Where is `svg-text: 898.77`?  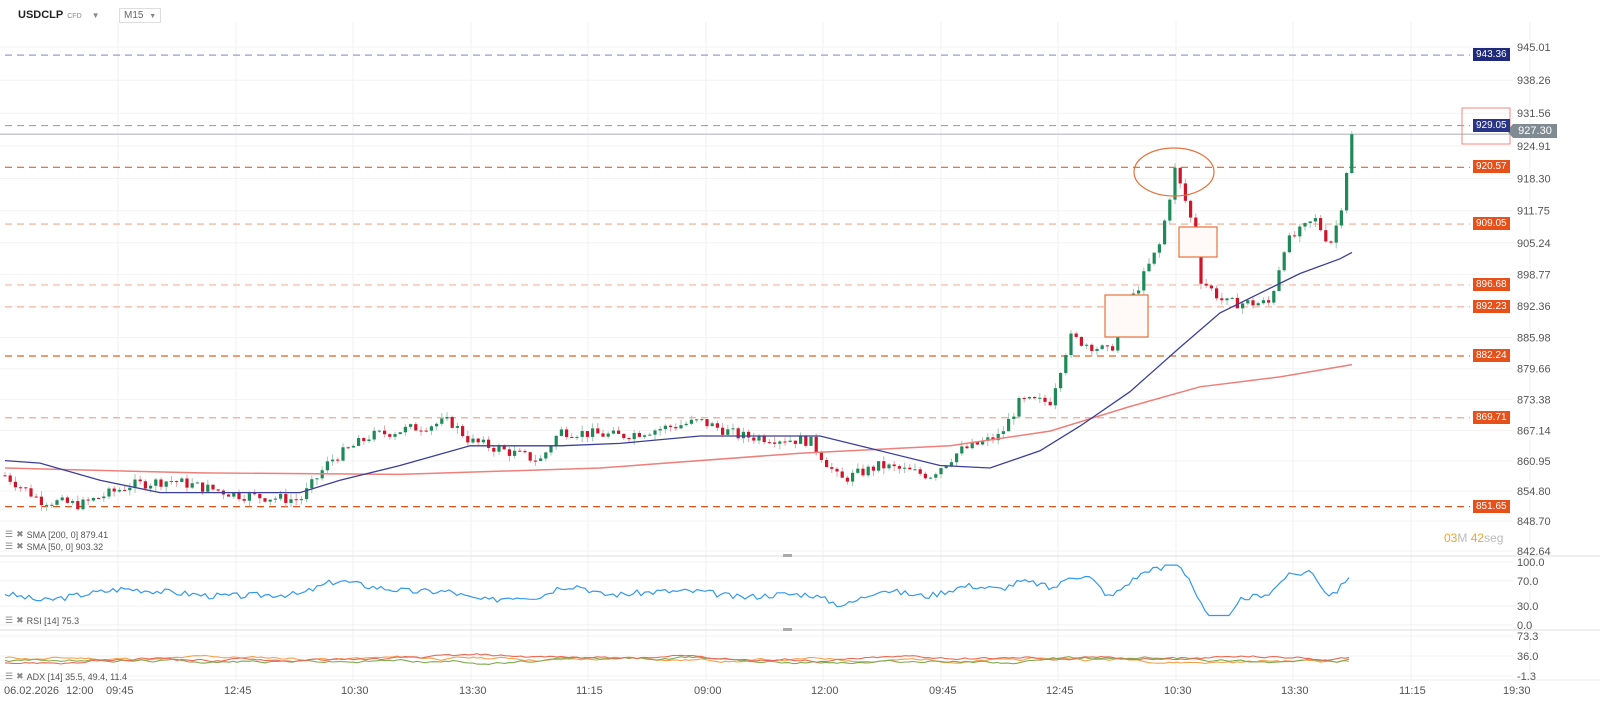
svg-text: 898.77 is located at coordinates (1534, 276).